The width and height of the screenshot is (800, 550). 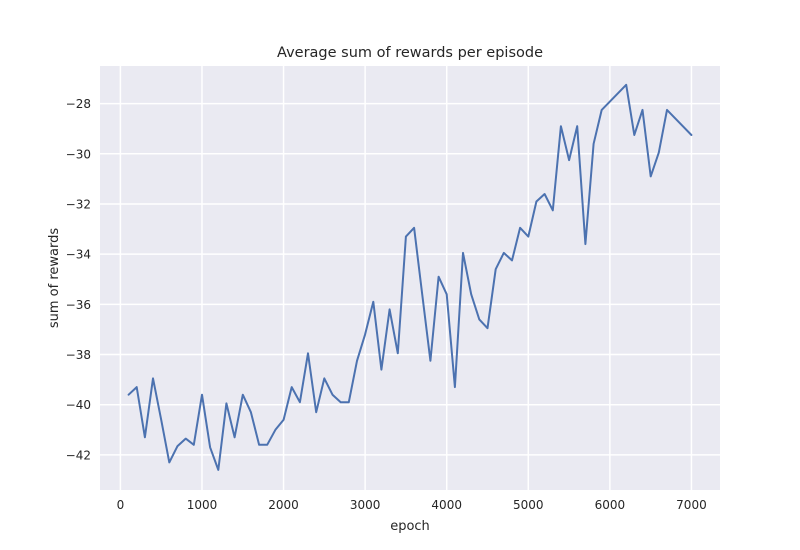 I want to click on y-tick-label: −30, so click(x=78, y=154).